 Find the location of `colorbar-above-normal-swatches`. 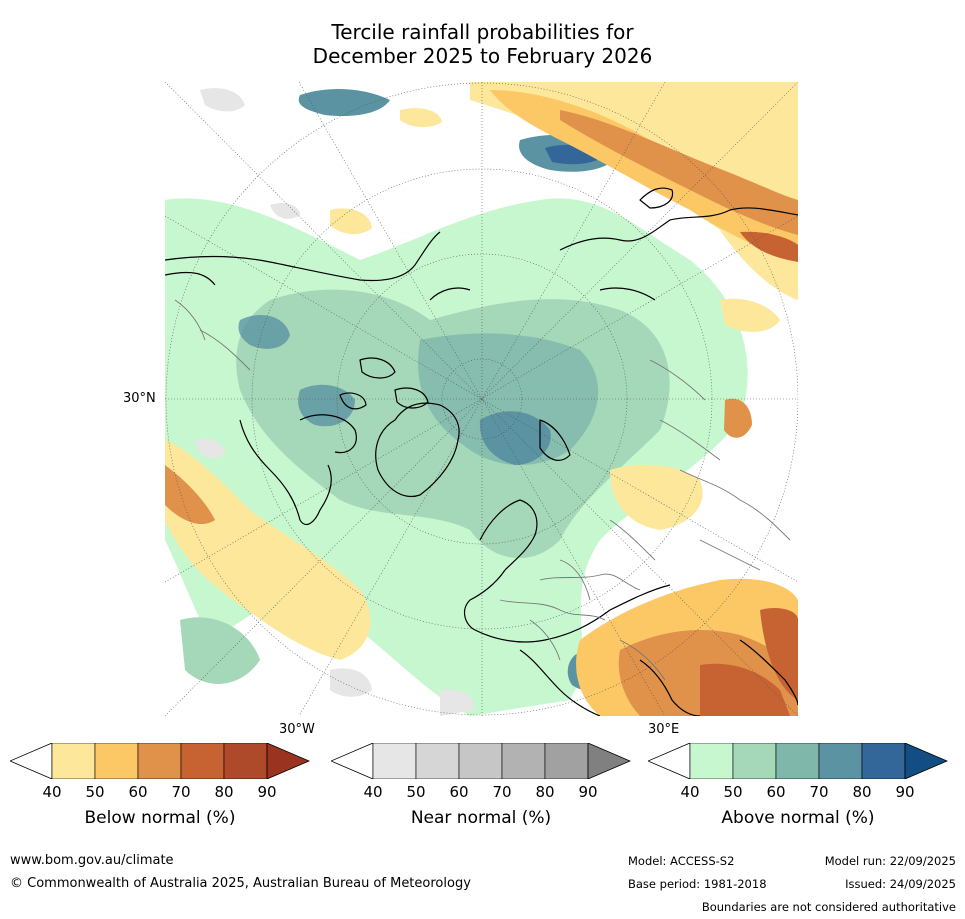

colorbar-above-normal-swatches is located at coordinates (798, 761).